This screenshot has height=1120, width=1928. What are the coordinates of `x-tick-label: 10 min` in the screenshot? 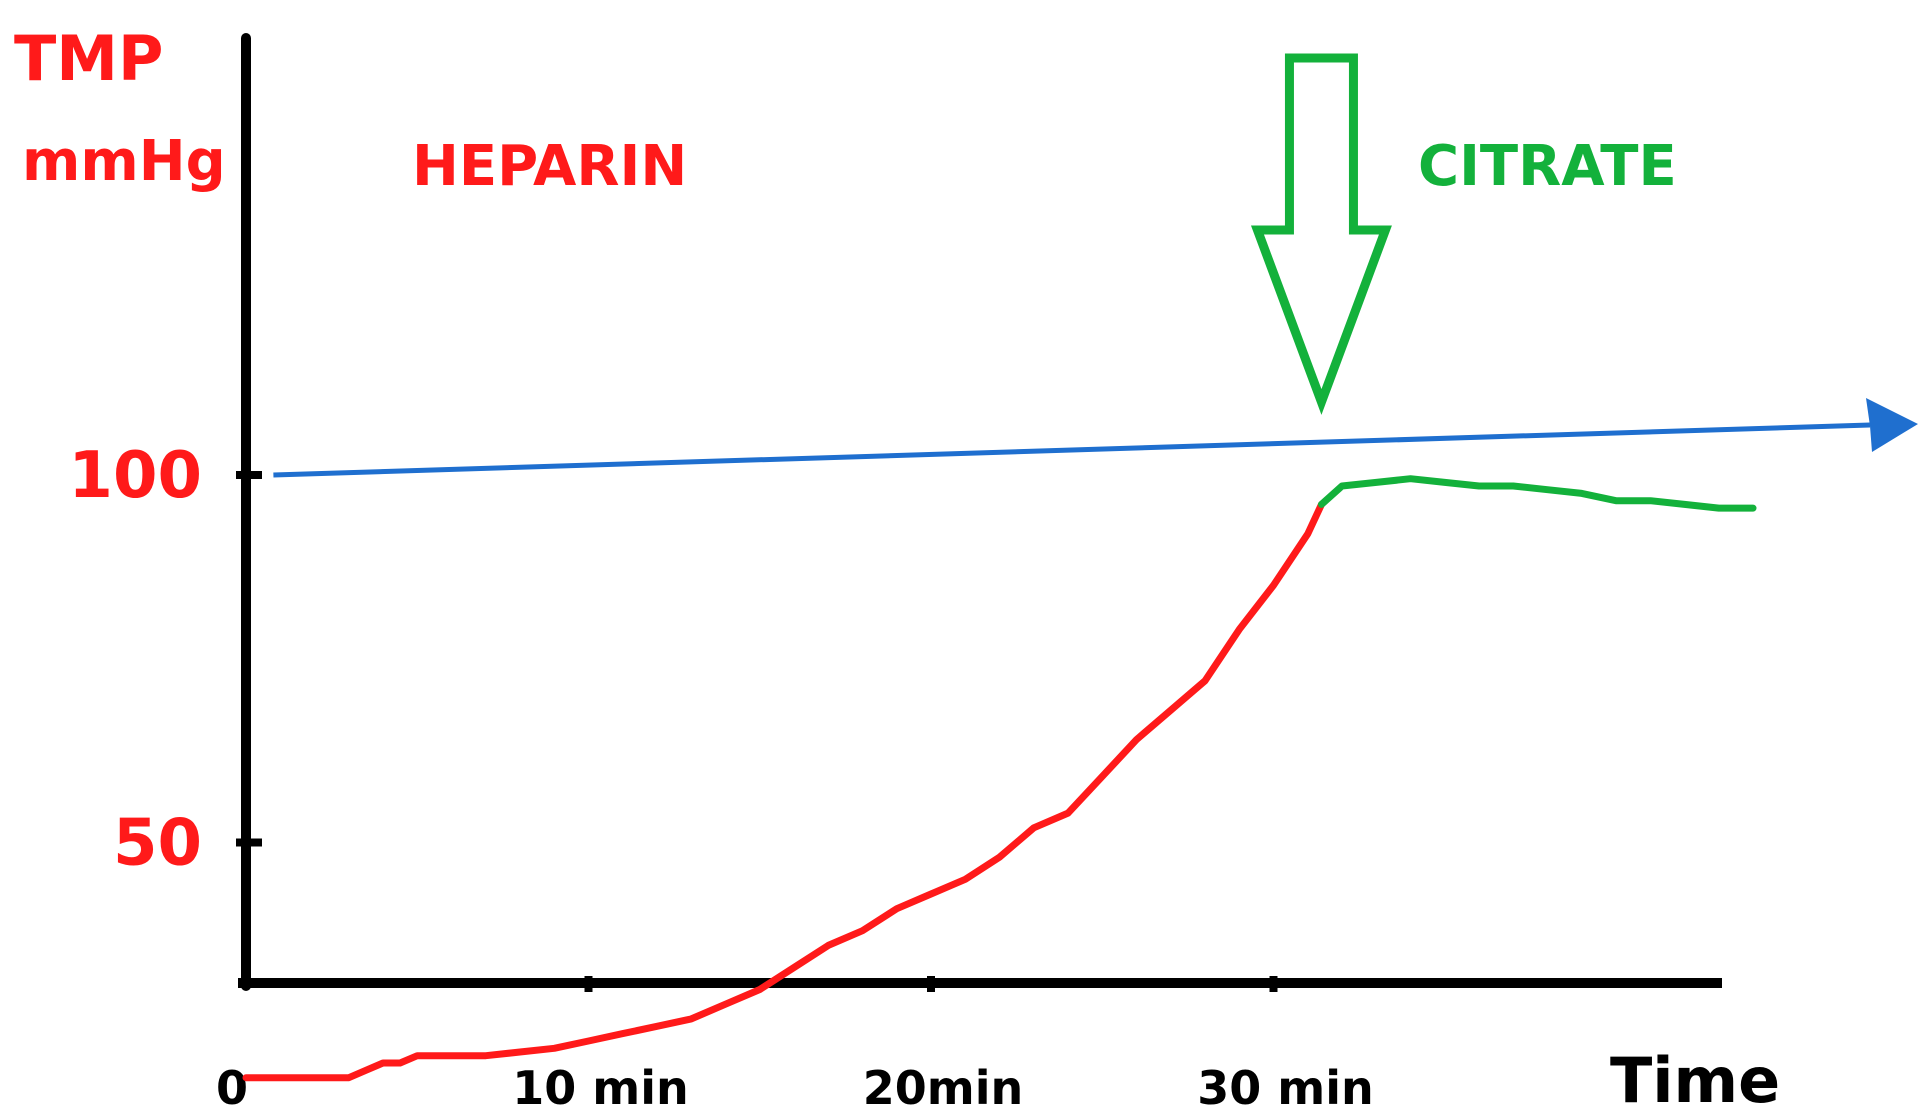 It's located at (600, 1088).